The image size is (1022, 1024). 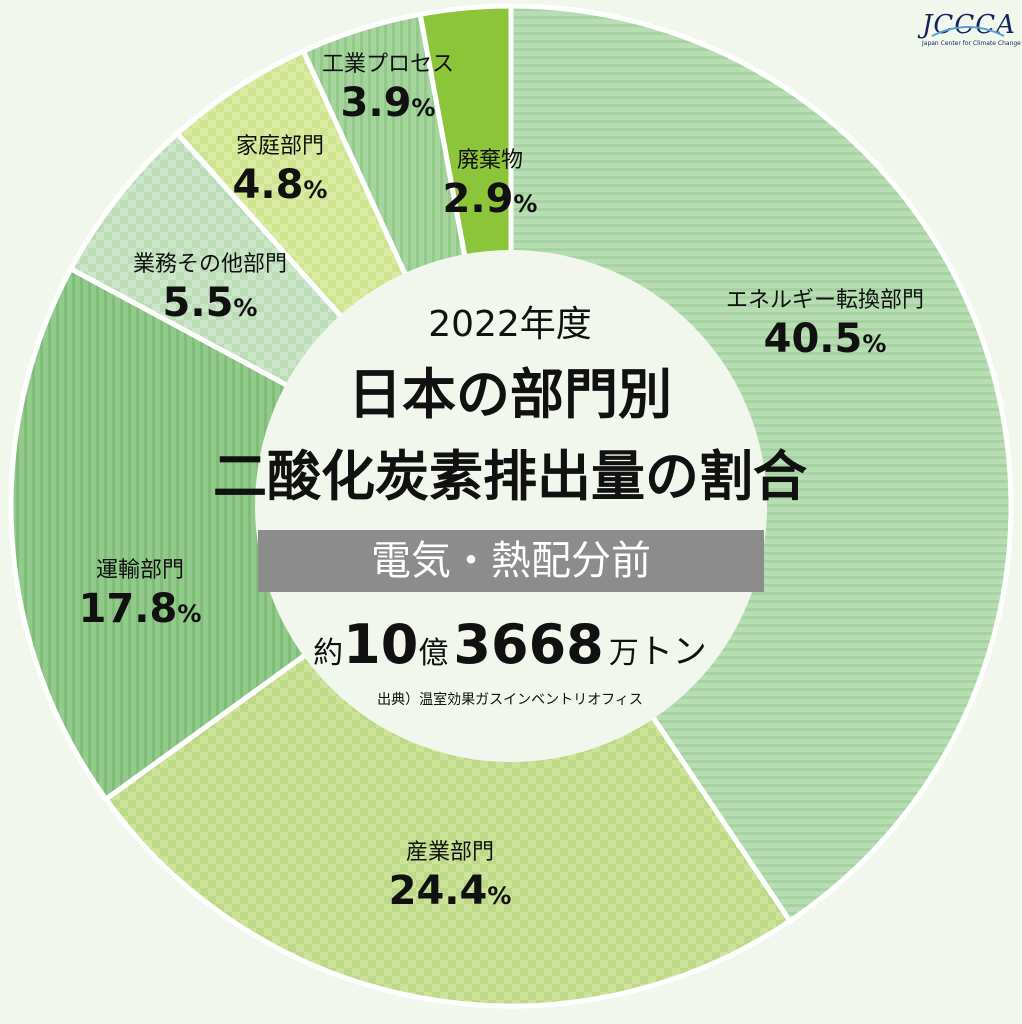 What do you see at coordinates (824, 300) in the screenshot?
I see `slice-category-label: エネルギー転換部門` at bounding box center [824, 300].